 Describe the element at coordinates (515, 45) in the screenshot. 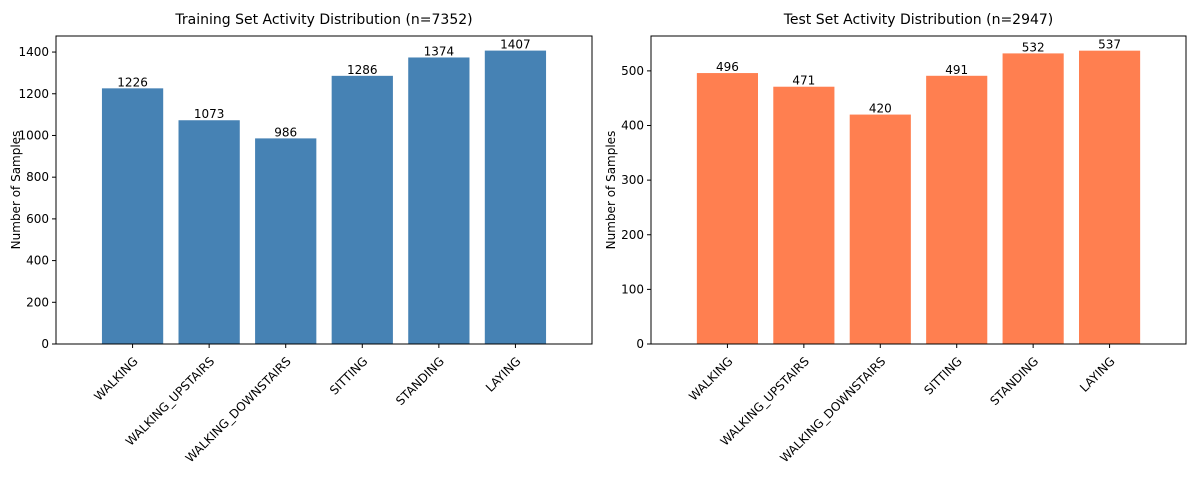

I see `data-label: 1407` at that location.